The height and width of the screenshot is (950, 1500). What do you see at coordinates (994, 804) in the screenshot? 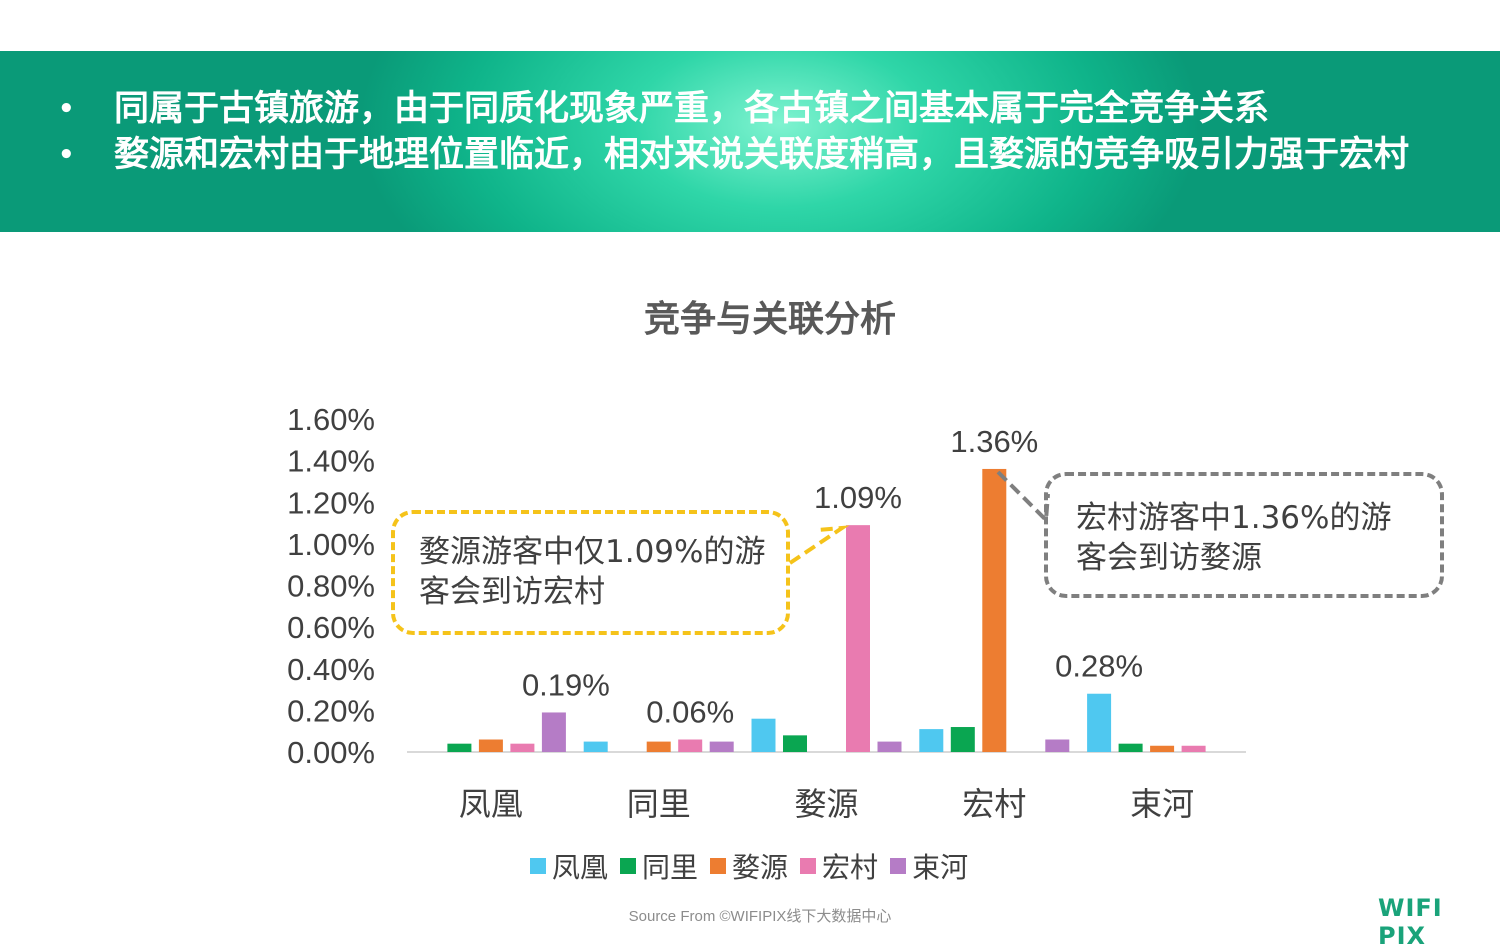
I see `x-tick-label: 宏村` at bounding box center [994, 804].